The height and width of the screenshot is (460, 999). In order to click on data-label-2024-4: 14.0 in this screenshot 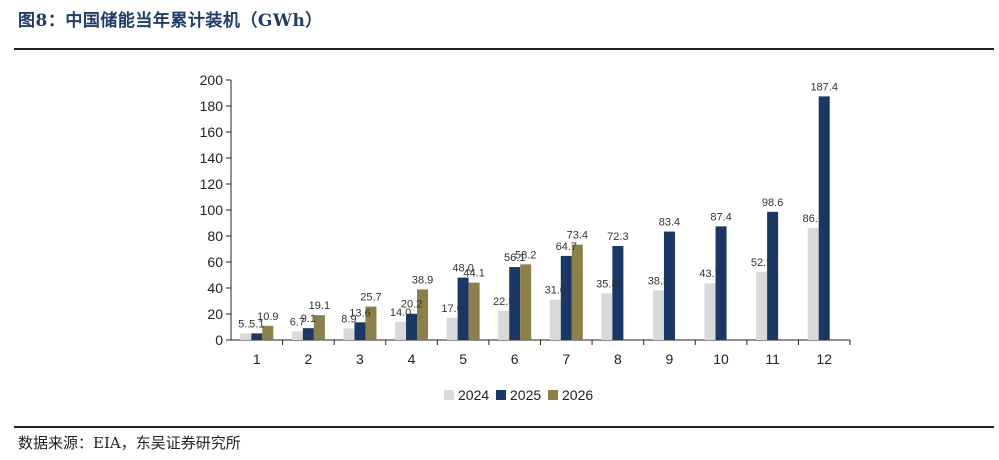, I will do `click(400, 313)`.